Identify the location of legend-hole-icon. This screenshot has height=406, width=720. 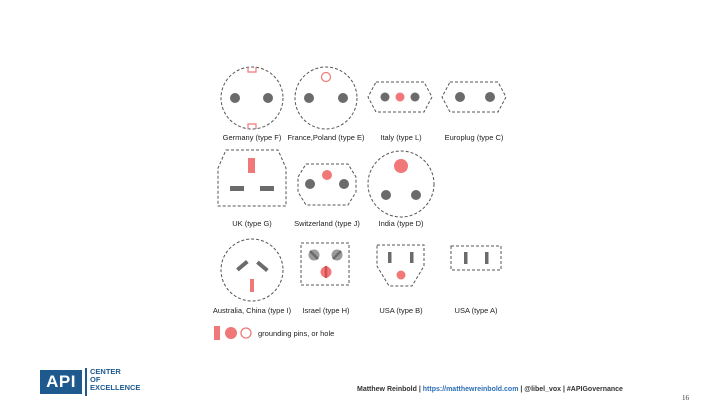
(246, 333).